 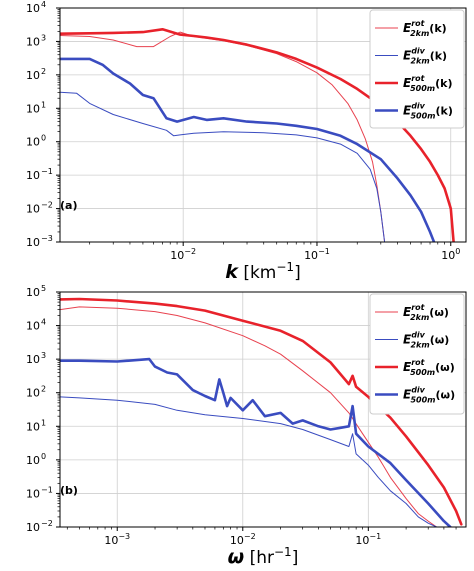 What do you see at coordinates (428, 111) in the screenshot?
I see `legend-label: Ediv 500m(k)` at bounding box center [428, 111].